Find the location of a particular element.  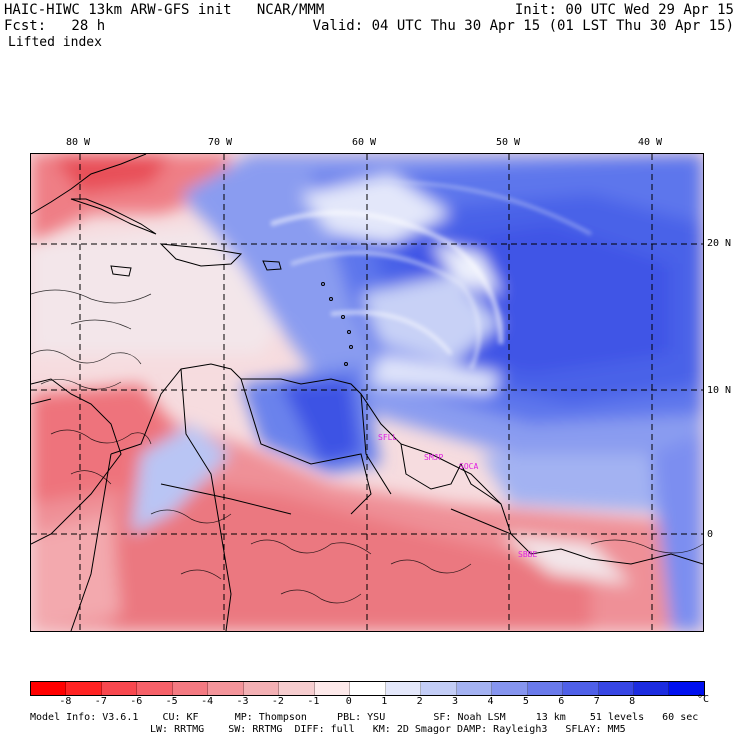

colorbar-tick-label: 6 is located at coordinates (561, 701).